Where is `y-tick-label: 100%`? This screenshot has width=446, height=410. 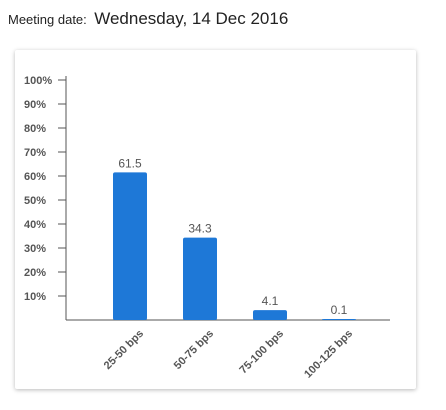
y-tick-label: 100% is located at coordinates (38, 81).